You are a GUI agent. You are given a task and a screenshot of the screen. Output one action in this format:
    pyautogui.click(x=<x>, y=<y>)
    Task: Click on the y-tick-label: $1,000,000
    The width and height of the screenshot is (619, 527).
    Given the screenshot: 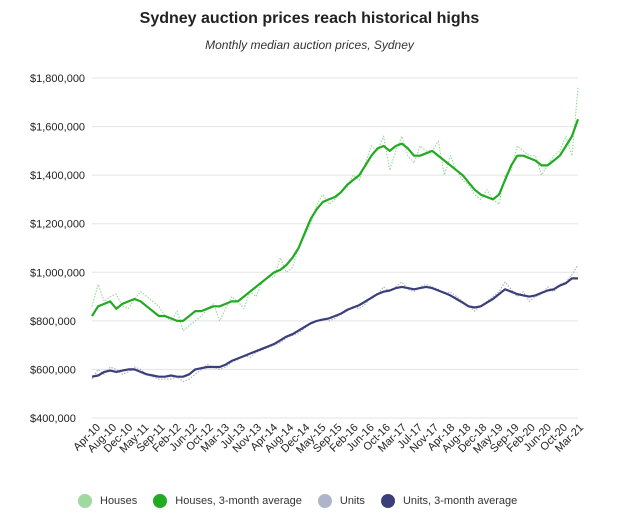 What is the action you would take?
    pyautogui.click(x=57, y=273)
    